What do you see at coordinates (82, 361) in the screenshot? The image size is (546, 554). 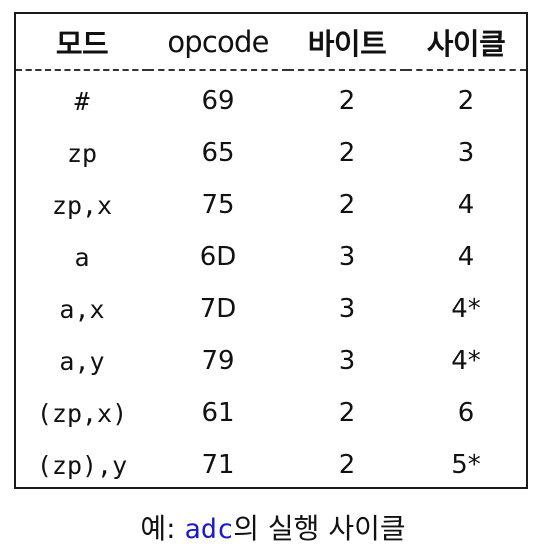 I see `cell-mode: a,y` at bounding box center [82, 361].